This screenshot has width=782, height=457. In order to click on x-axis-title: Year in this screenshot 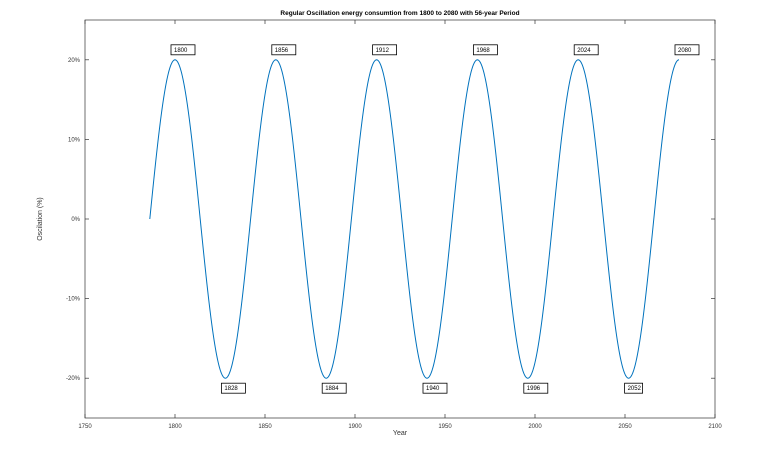, I will do `click(400, 433)`.